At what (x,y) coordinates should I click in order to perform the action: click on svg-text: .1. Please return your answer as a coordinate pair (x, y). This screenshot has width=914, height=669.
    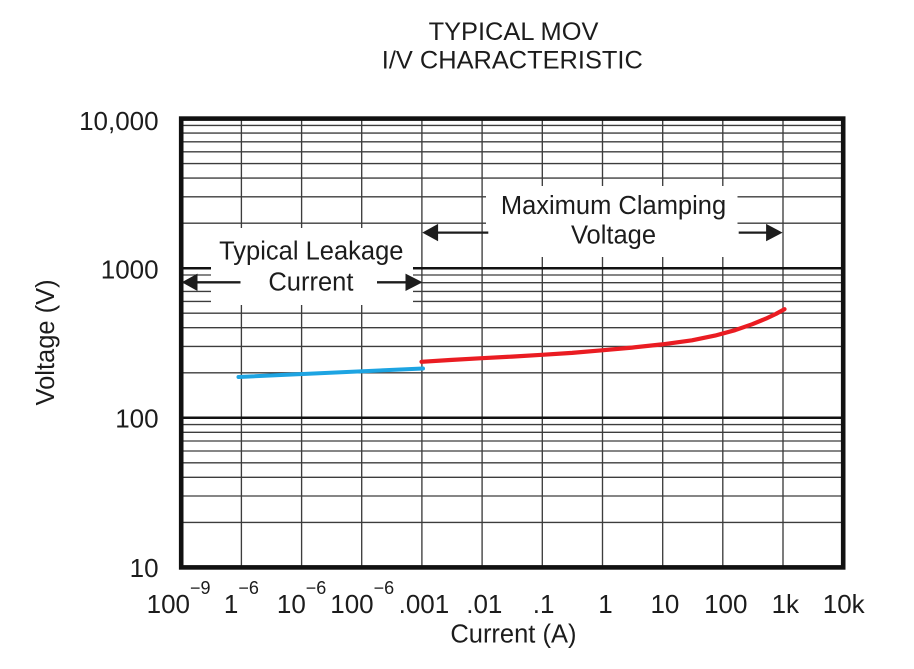
    Looking at the image, I should click on (544, 604).